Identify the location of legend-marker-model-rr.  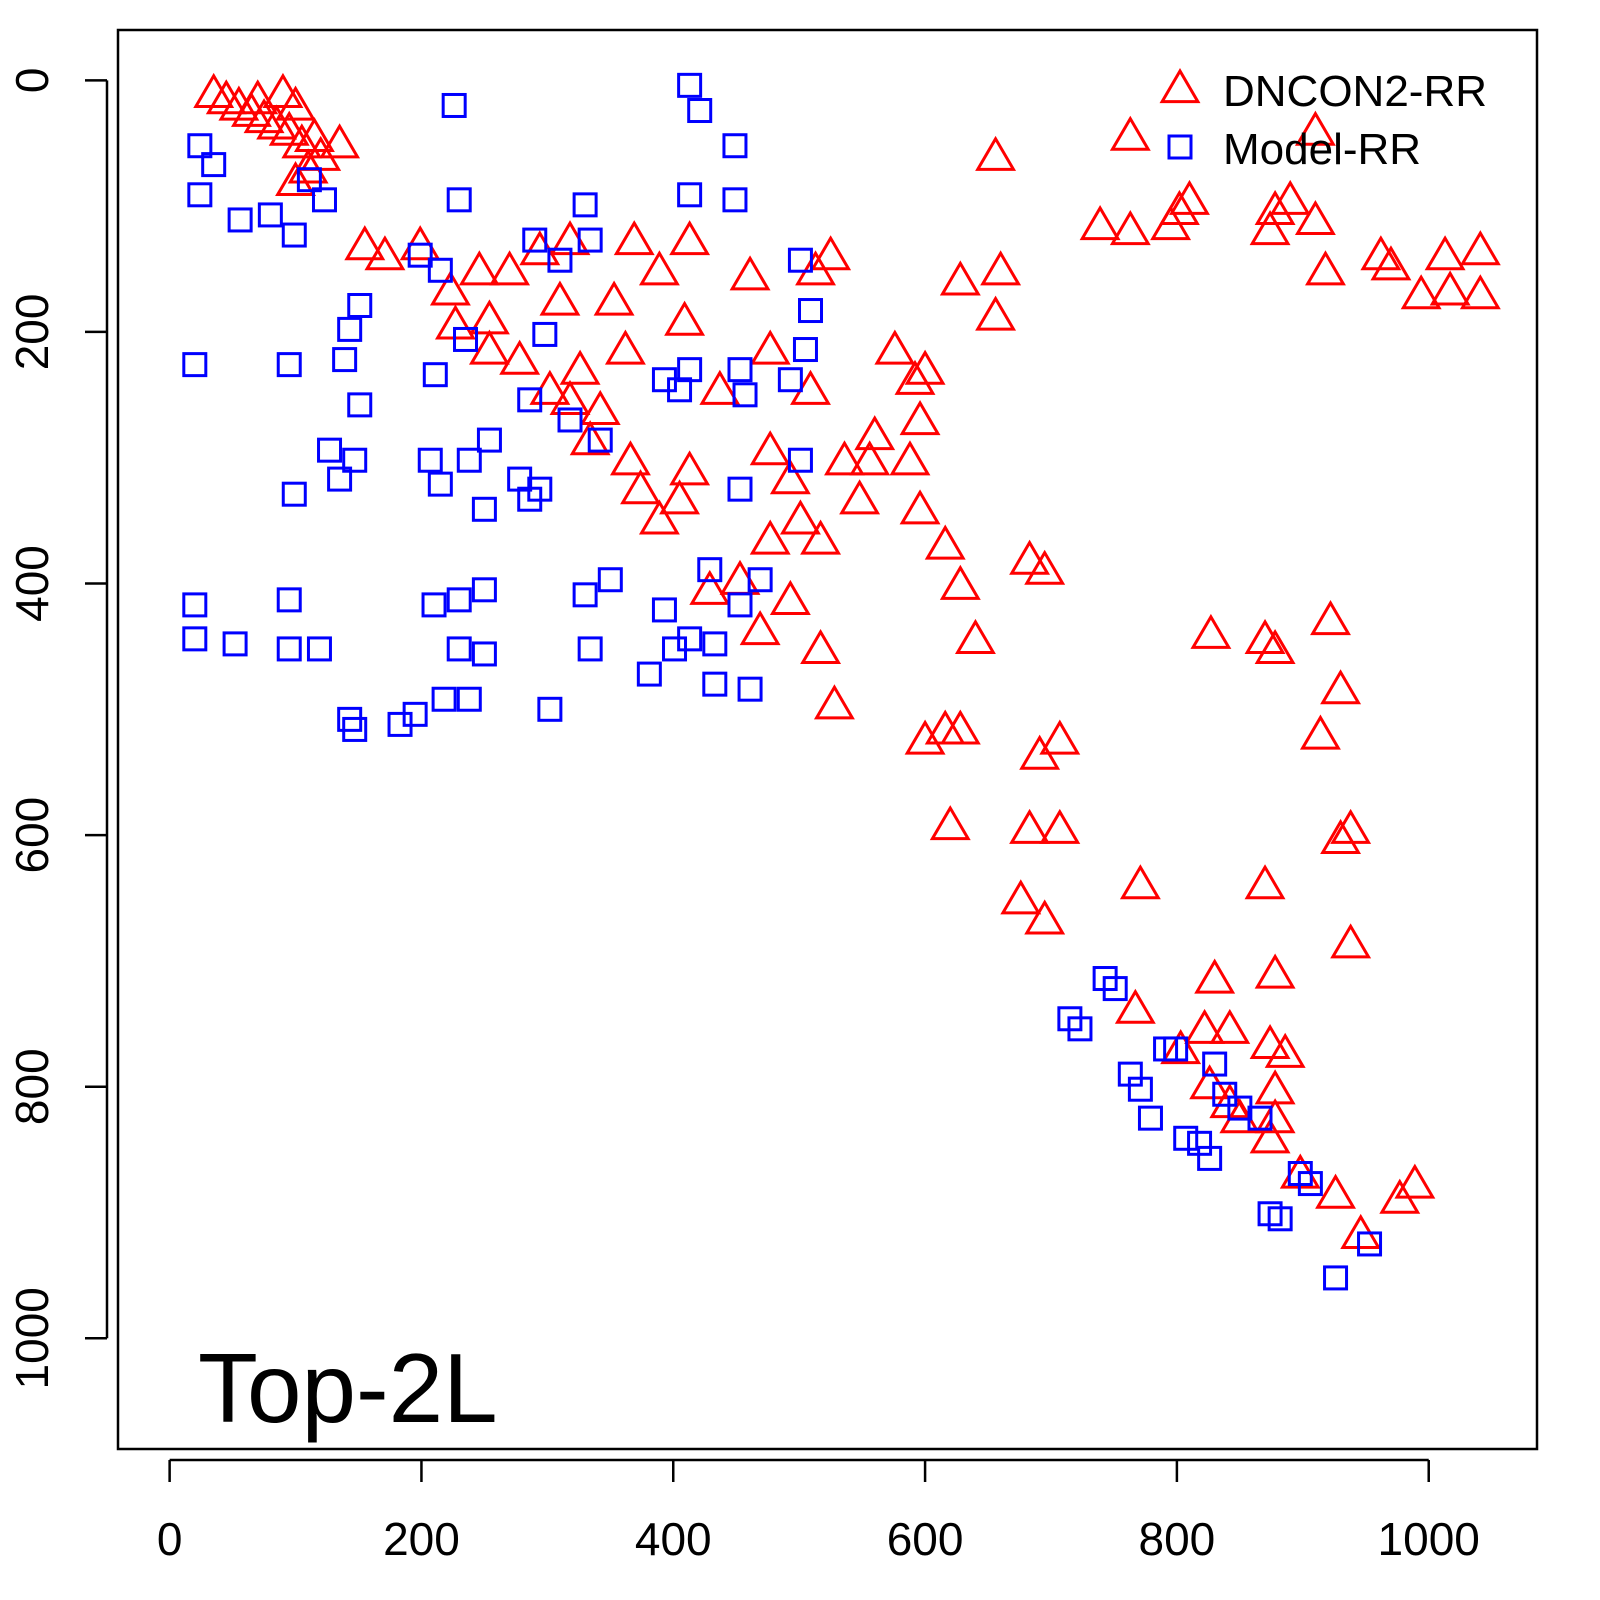
(1180, 147).